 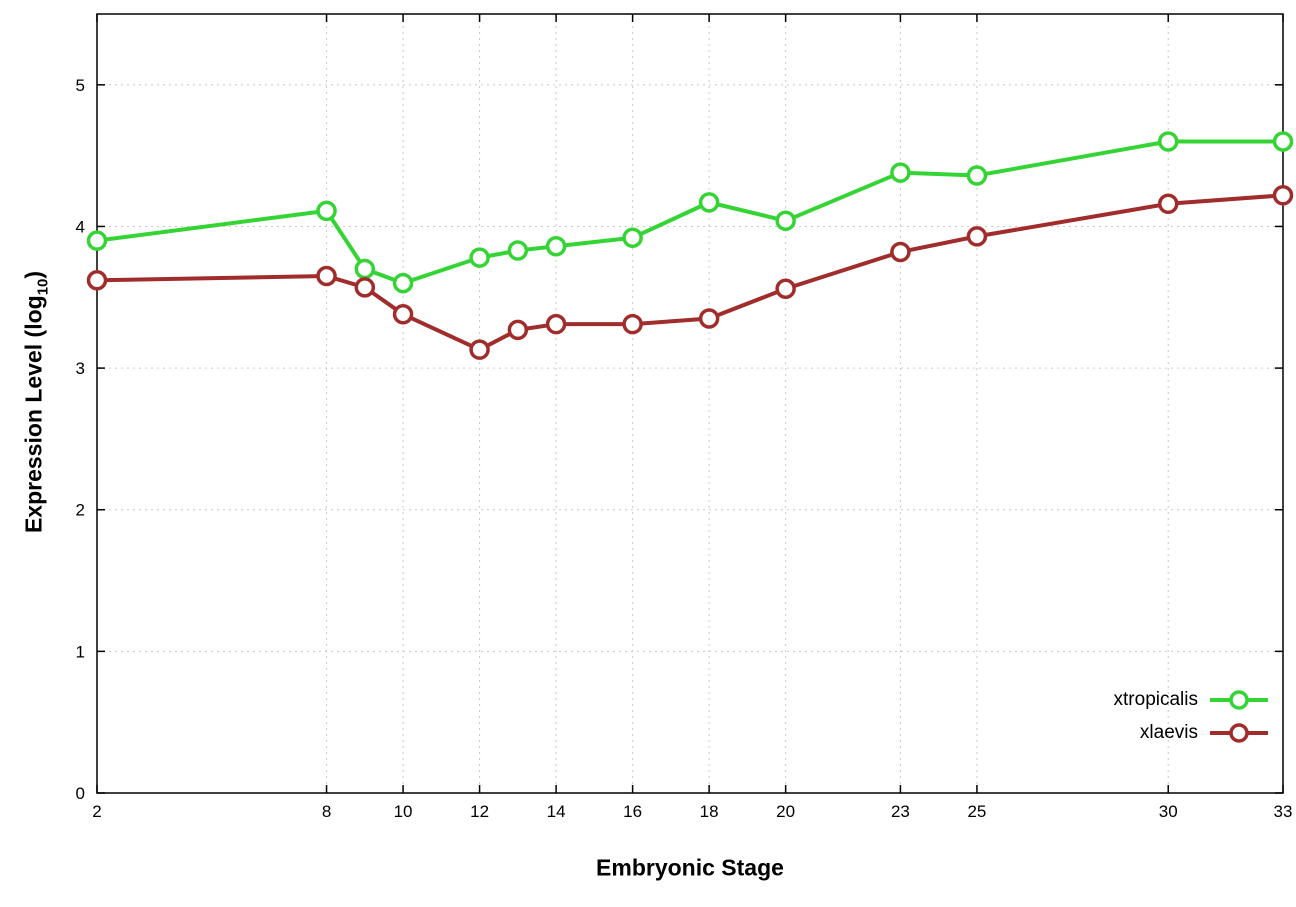 I want to click on legend-label: xlaevis, so click(x=1168, y=732).